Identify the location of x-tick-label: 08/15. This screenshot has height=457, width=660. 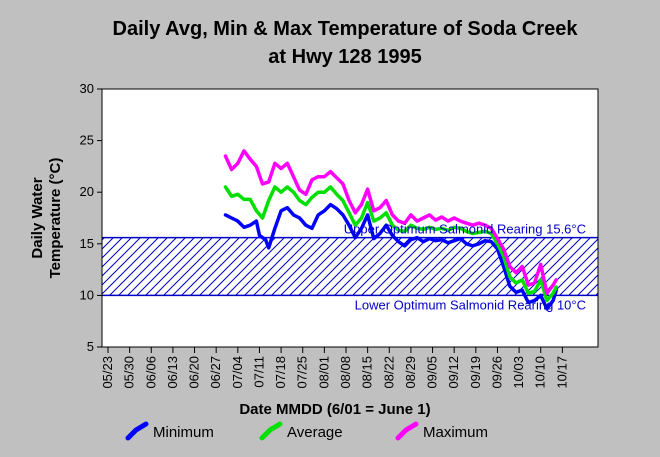
(367, 372).